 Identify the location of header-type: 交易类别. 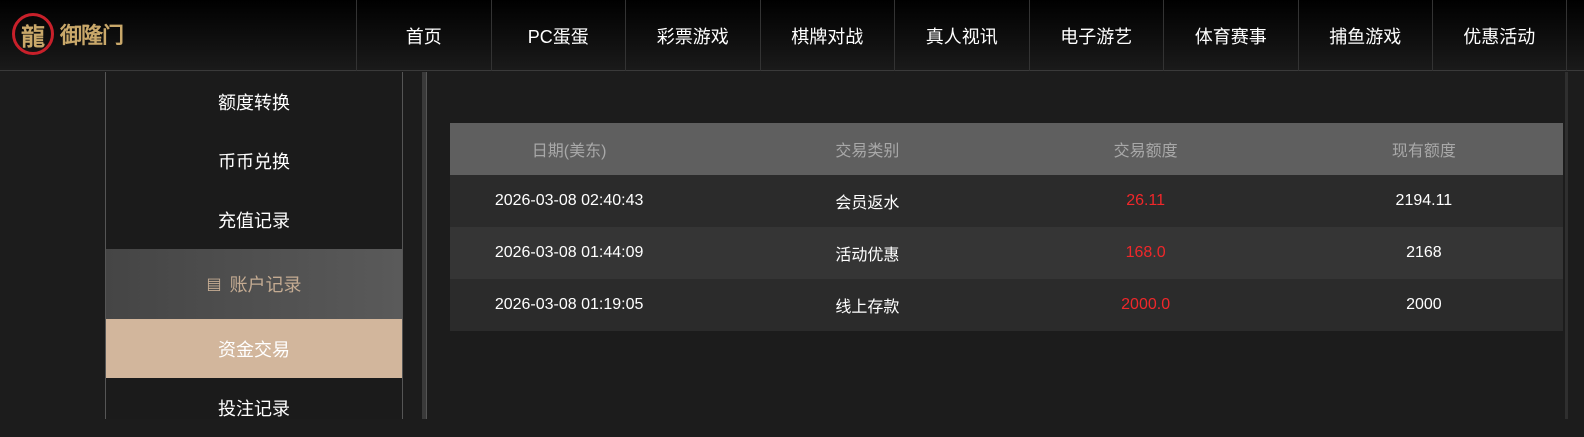
(867, 151).